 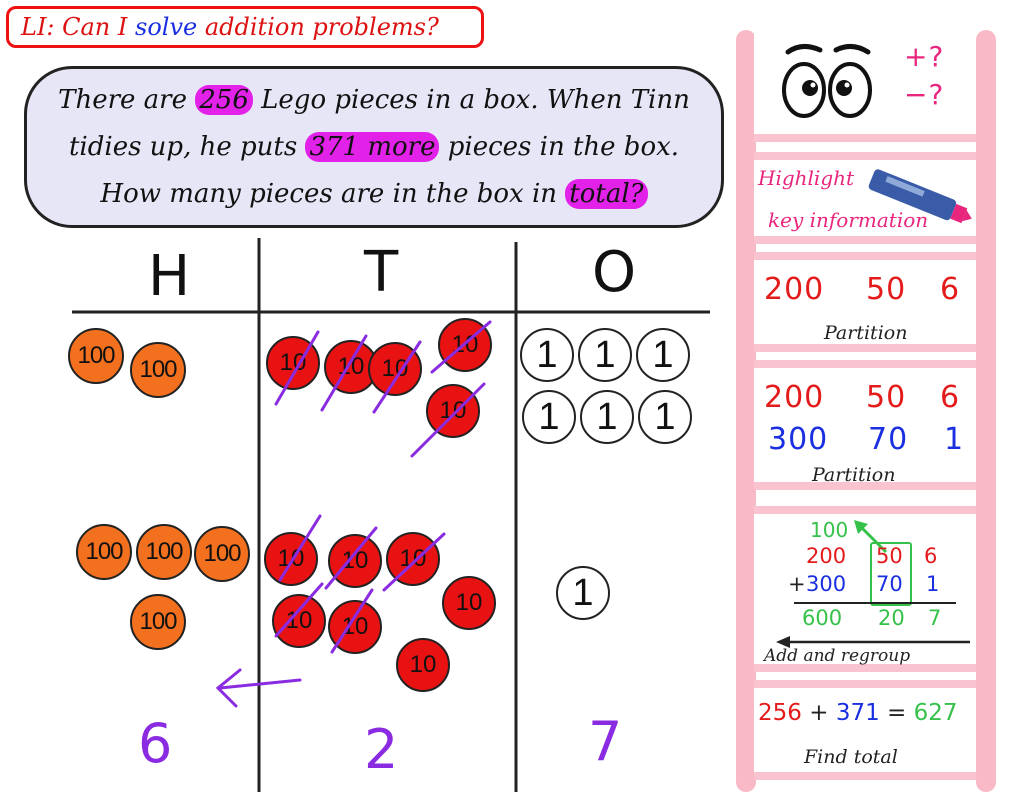 I want to click on column-header-hundreds: H, so click(x=169, y=276).